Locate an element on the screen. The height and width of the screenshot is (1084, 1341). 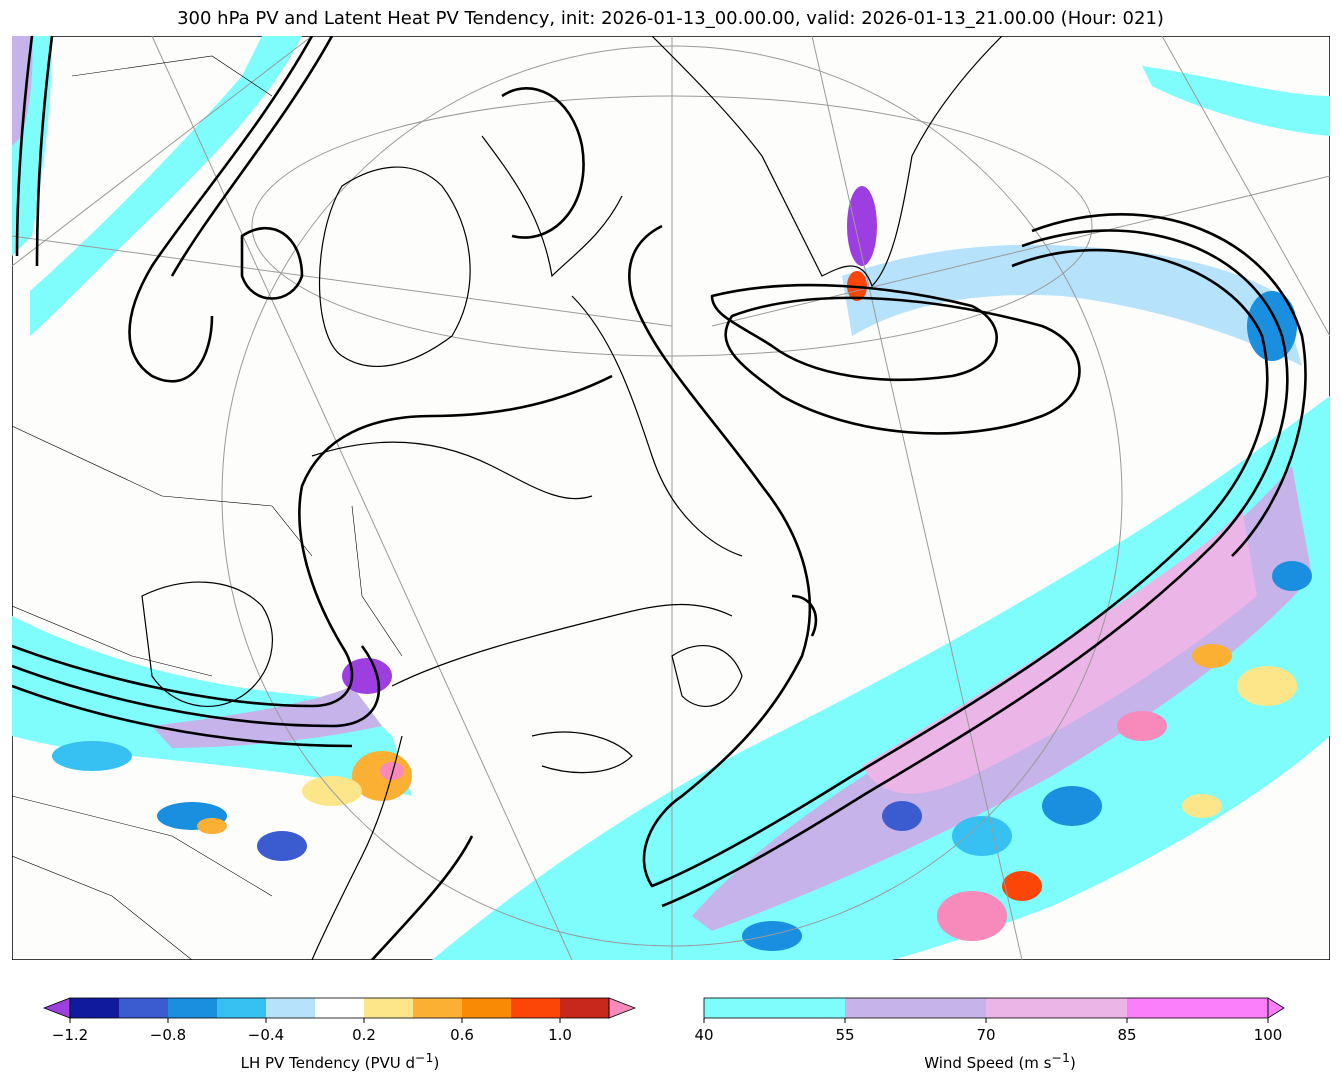
colorbar-tick-label: 0.2 is located at coordinates (364, 1035).